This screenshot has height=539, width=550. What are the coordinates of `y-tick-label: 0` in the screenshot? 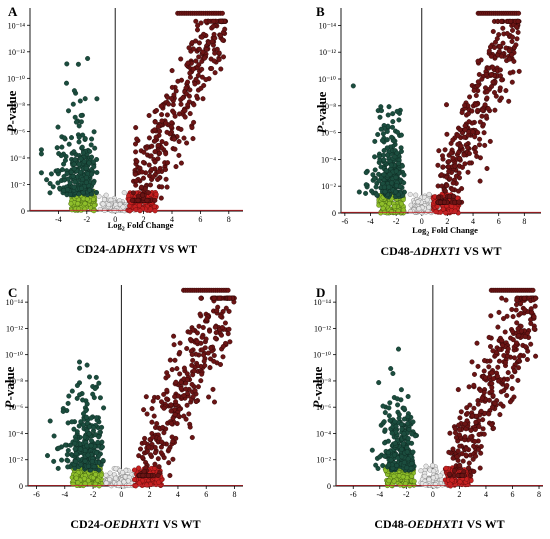 It's located at (334, 213).